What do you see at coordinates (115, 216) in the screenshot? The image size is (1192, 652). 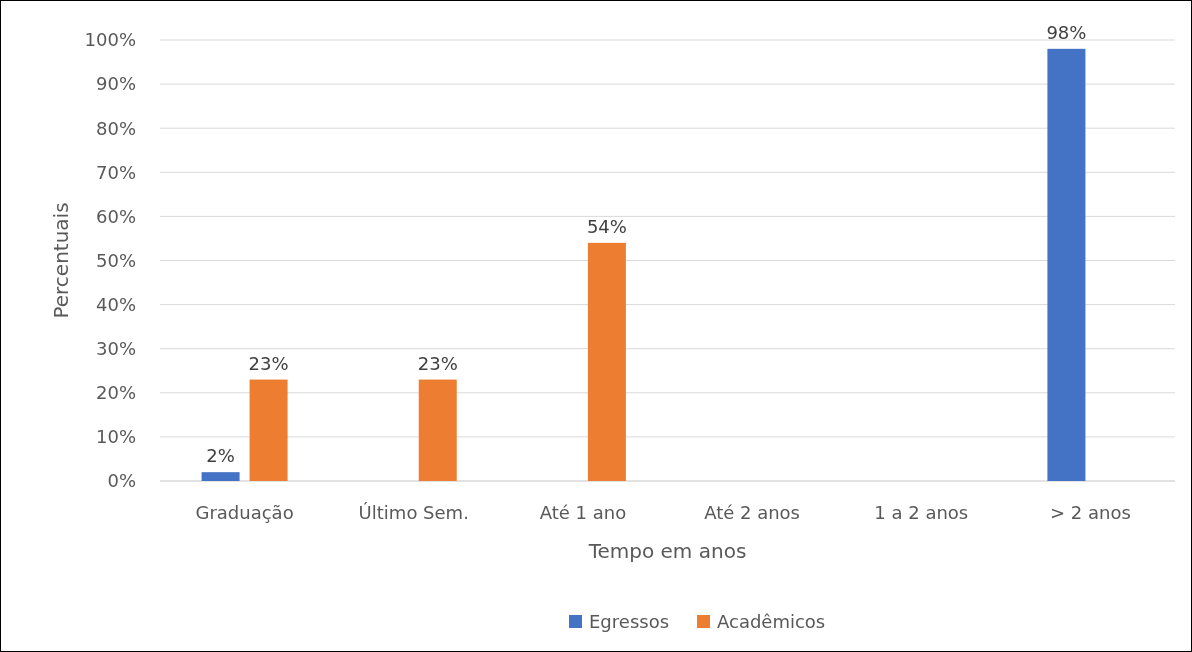 I see `y-tick-label: 60%` at bounding box center [115, 216].